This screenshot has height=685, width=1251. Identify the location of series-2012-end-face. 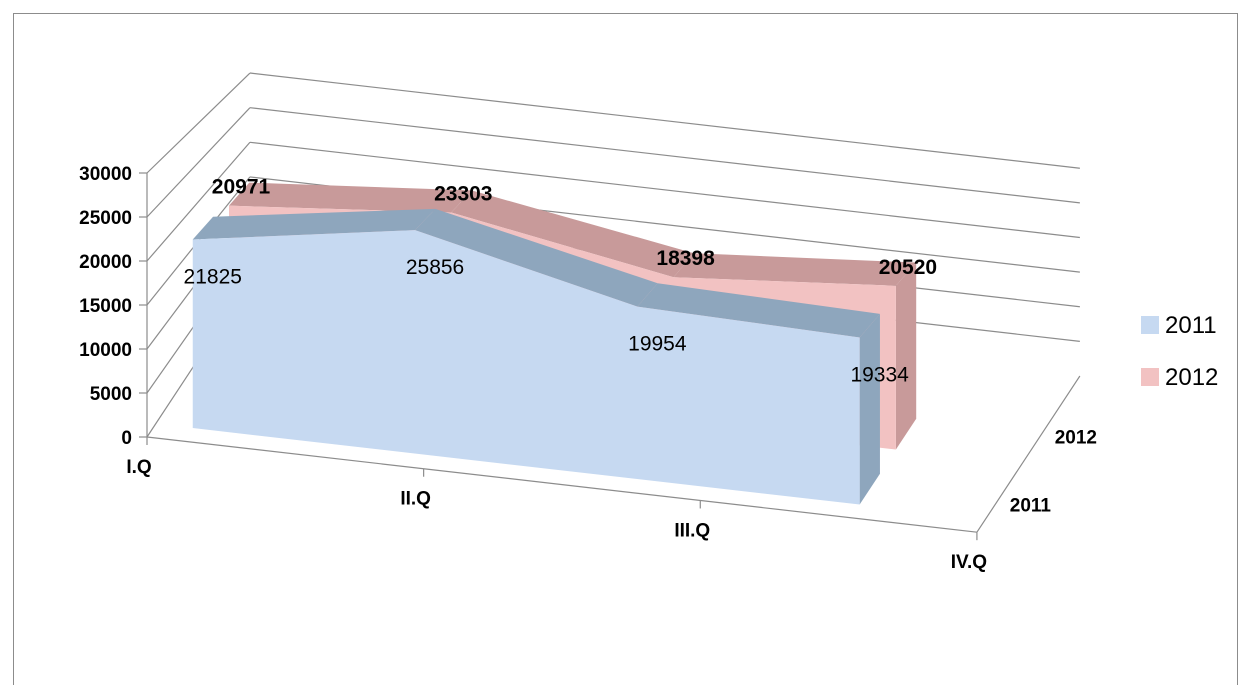
(906, 356).